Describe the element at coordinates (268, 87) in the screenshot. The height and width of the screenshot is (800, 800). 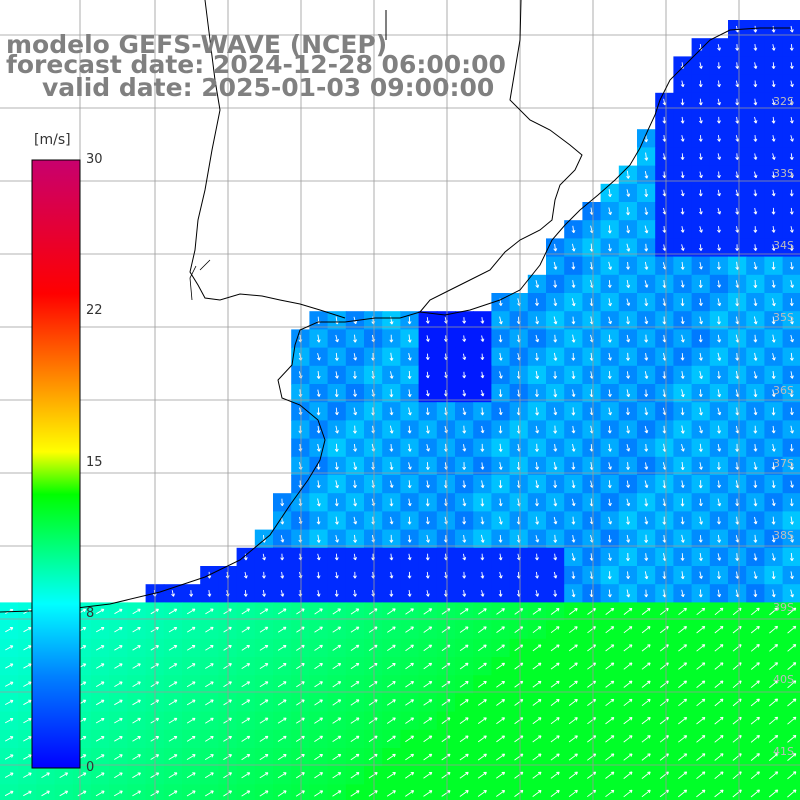
I see `valid-date: valid date: 2025-01-03 09:00:00` at that location.